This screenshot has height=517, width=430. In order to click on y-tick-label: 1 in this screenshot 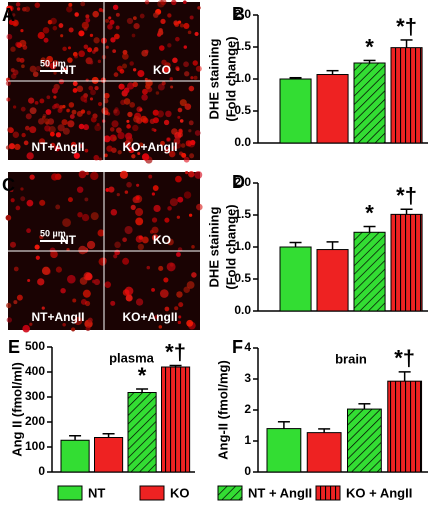, I will do `click(247, 440)`.